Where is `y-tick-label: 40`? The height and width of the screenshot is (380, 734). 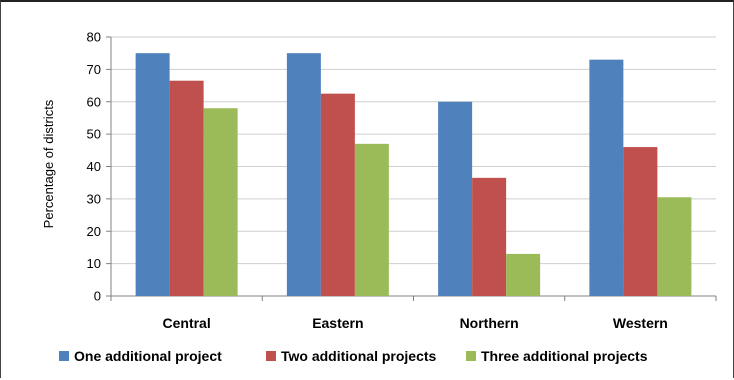 y-tick-label: 40 is located at coordinates (94, 166).